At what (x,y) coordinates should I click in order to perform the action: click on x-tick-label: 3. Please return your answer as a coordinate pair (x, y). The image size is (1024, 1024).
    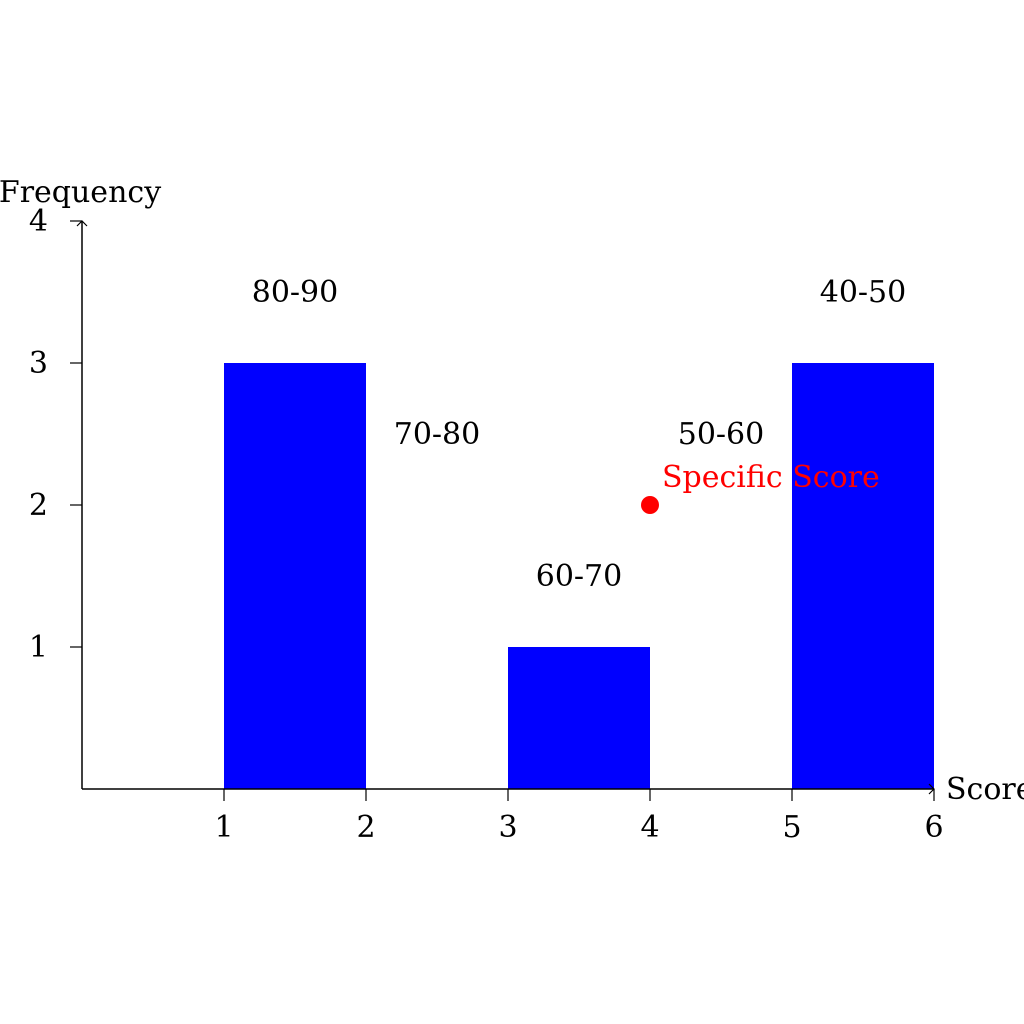
    Looking at the image, I should click on (507, 827).